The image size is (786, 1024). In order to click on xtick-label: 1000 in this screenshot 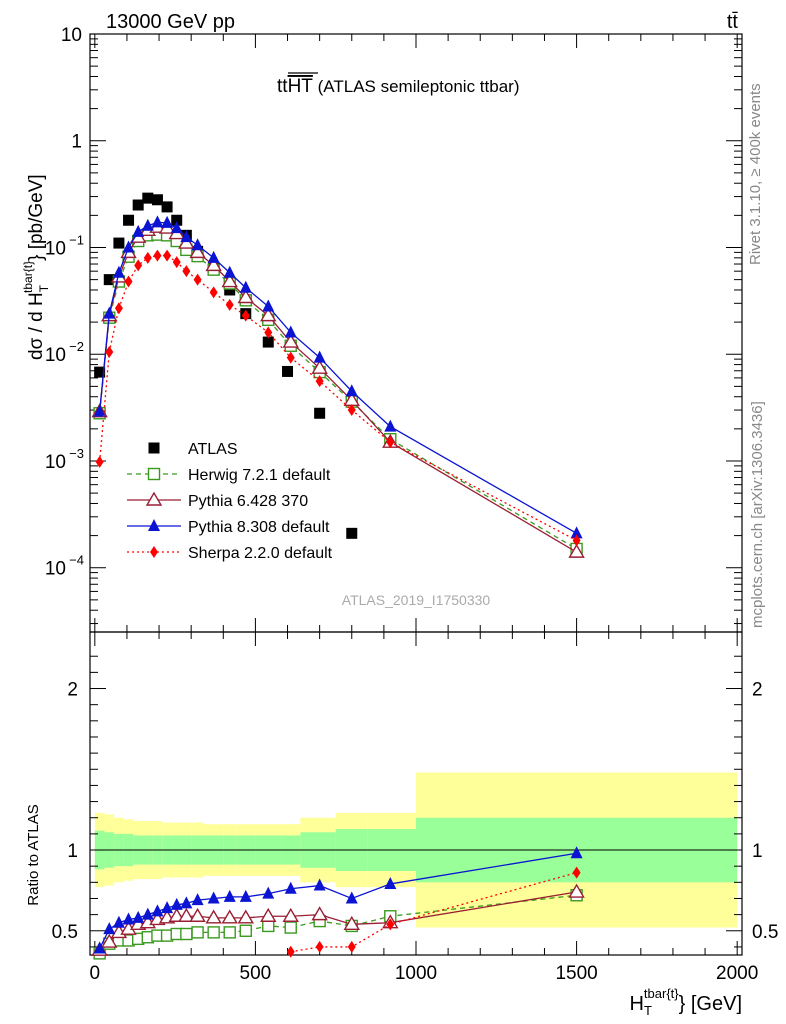, I will do `click(416, 973)`.